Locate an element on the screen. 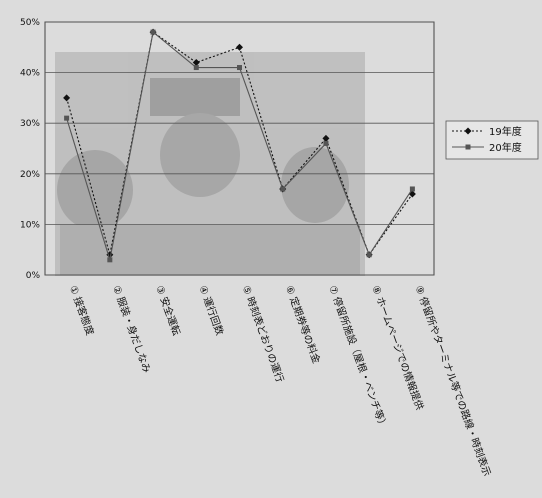  y-tick-label: 50% is located at coordinates (30, 23).